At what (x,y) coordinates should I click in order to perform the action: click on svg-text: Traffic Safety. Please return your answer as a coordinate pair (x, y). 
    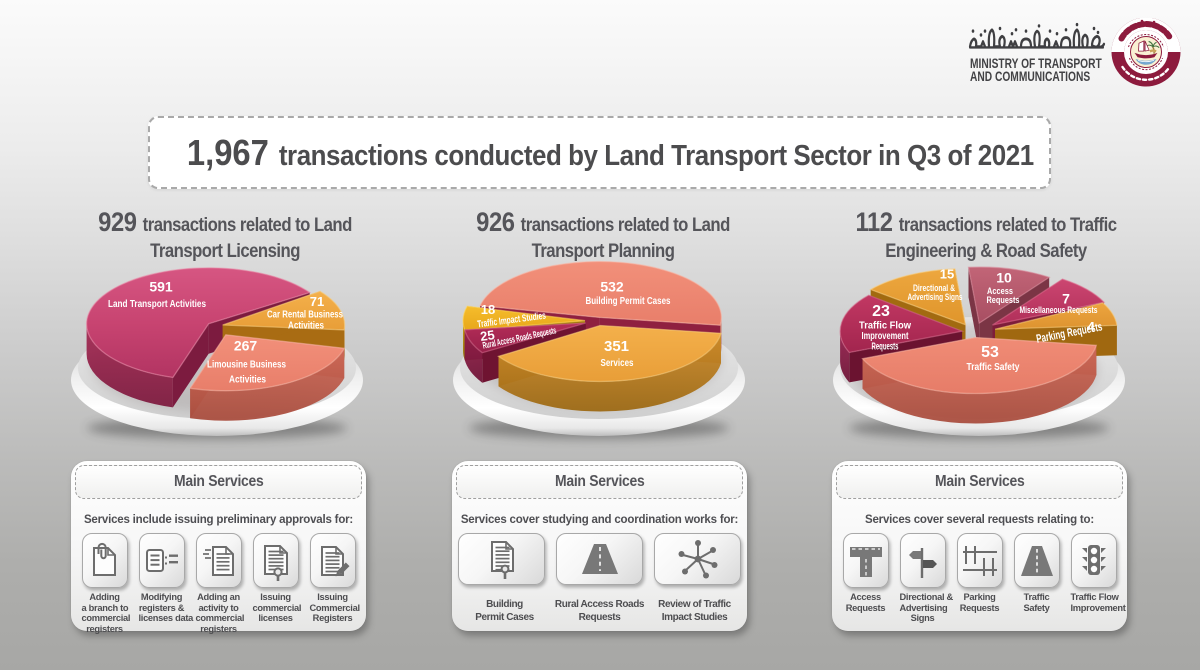
    Looking at the image, I should click on (993, 367).